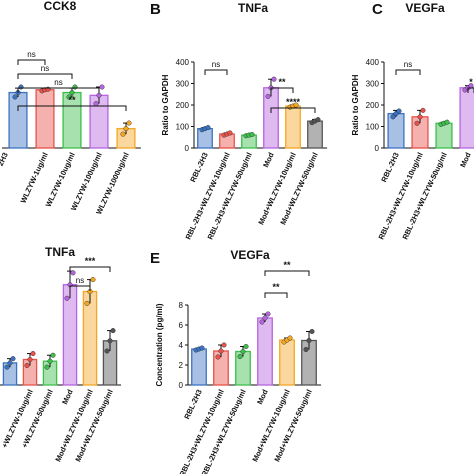 The image size is (474, 474). Describe the element at coordinates (60, 6) in the screenshot. I see `chart-title: CCK8` at that location.